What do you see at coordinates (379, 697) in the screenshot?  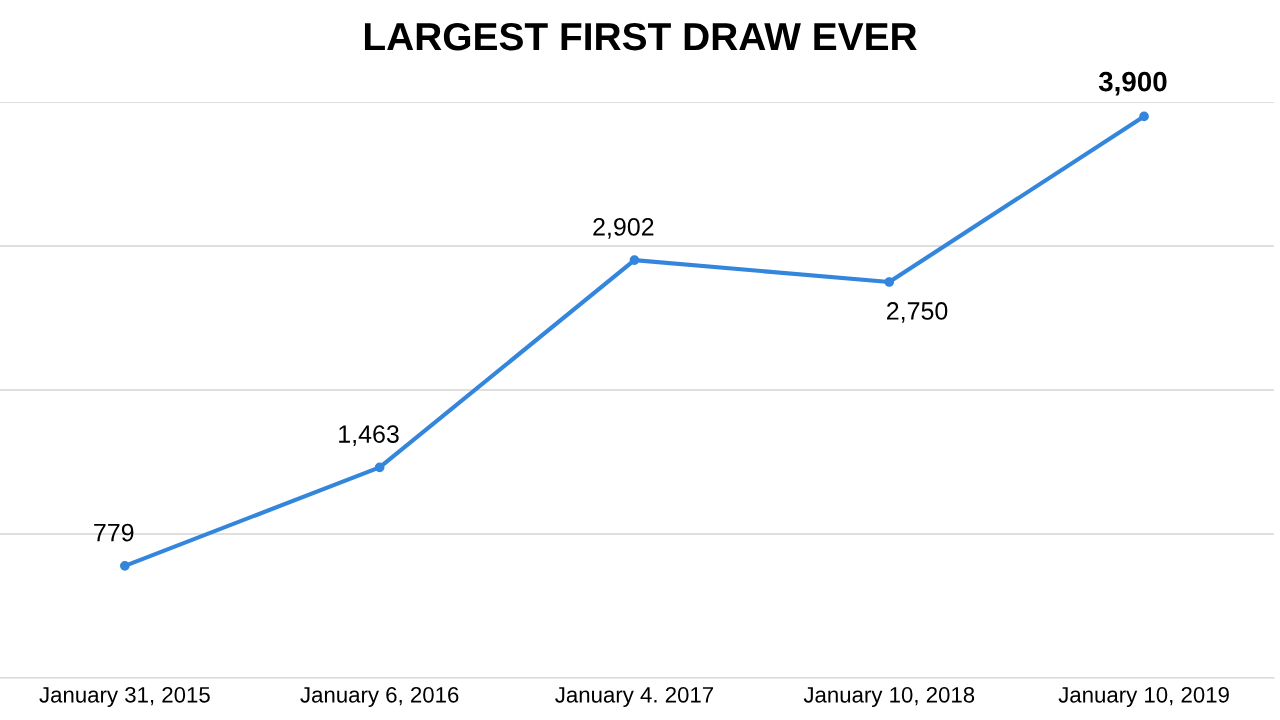 I see `x-tick-label: January 6, 2016` at bounding box center [379, 697].